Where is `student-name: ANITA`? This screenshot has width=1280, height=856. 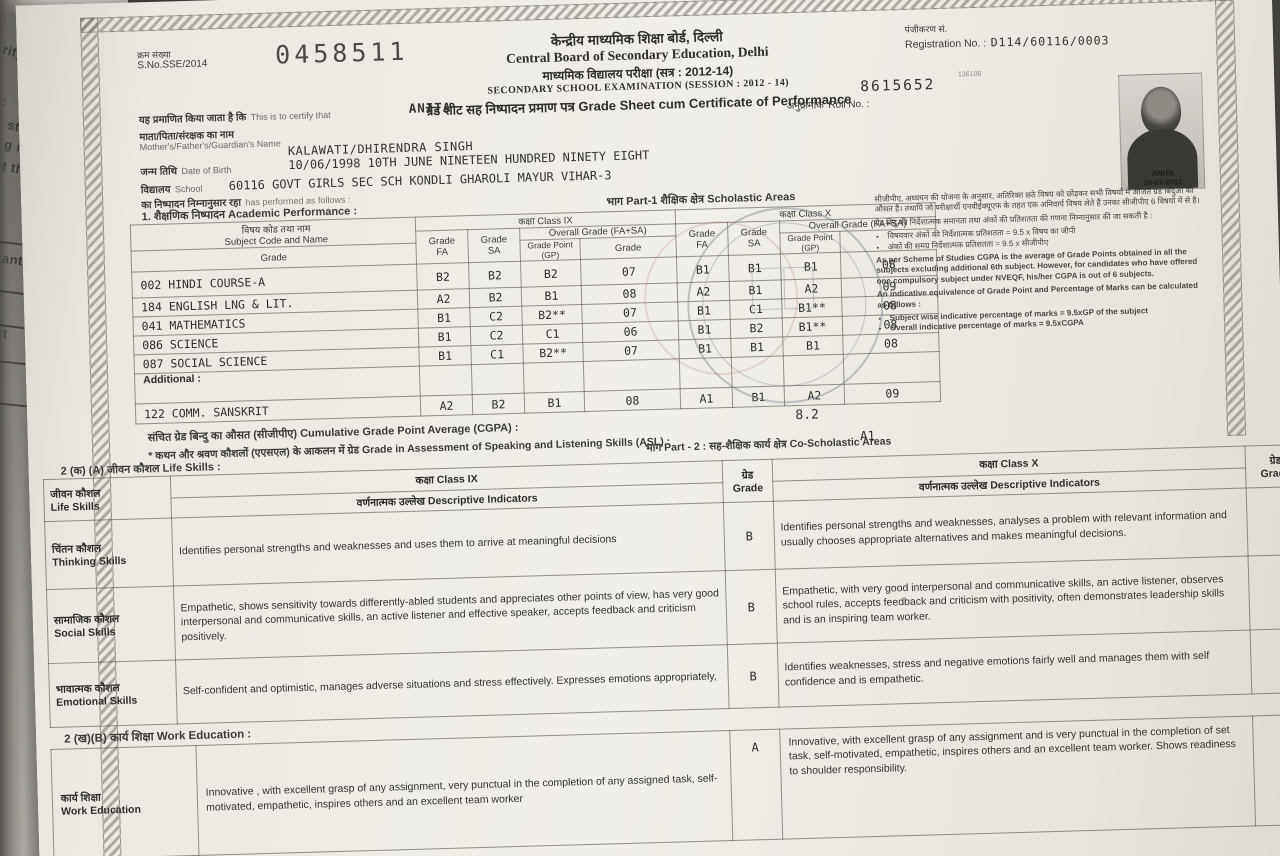 student-name: ANITA is located at coordinates (430, 107).